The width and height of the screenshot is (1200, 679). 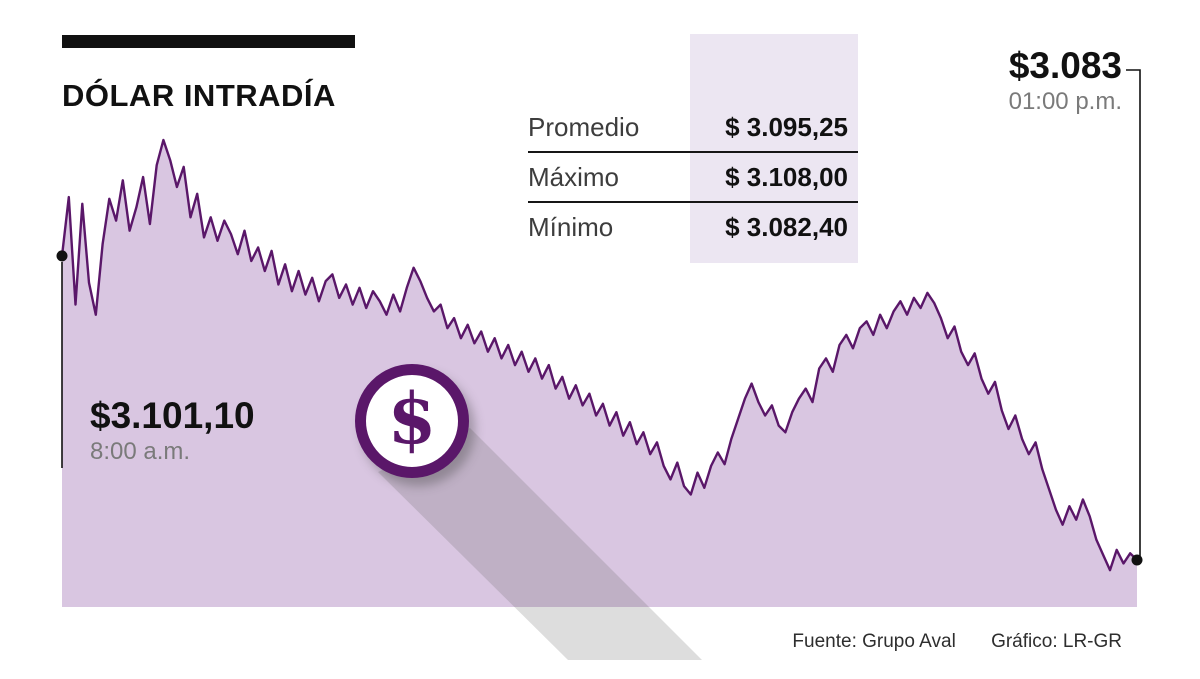 I want to click on title-accent-bar, so click(x=208, y=41).